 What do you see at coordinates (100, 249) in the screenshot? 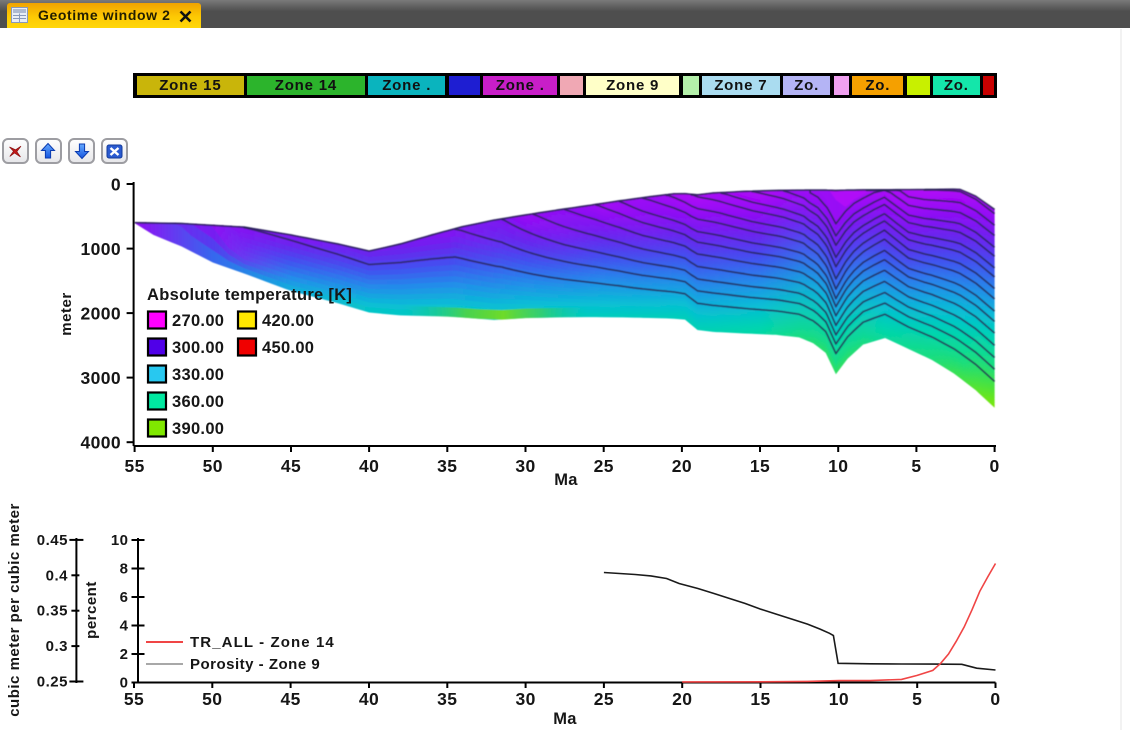
I see `svg-text: 1000` at bounding box center [100, 249].